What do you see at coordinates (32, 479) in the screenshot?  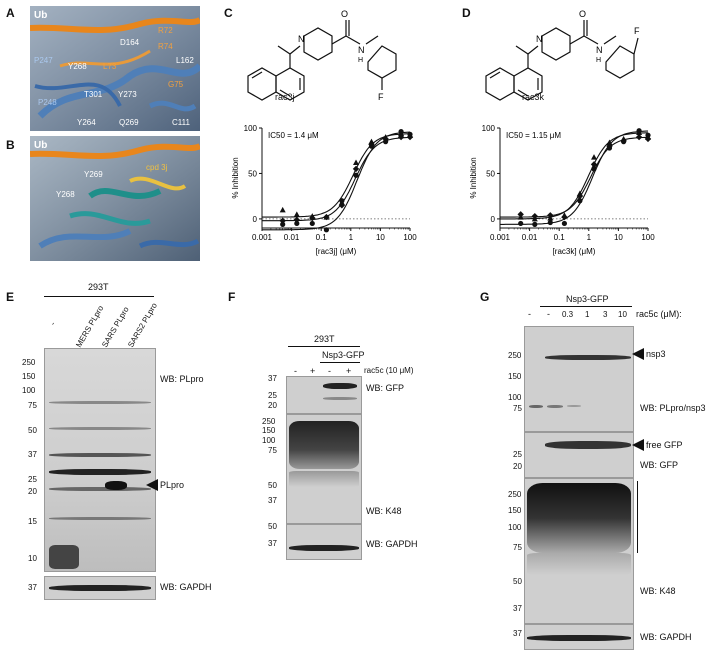 I see `mw-e-25: 25` at bounding box center [32, 479].